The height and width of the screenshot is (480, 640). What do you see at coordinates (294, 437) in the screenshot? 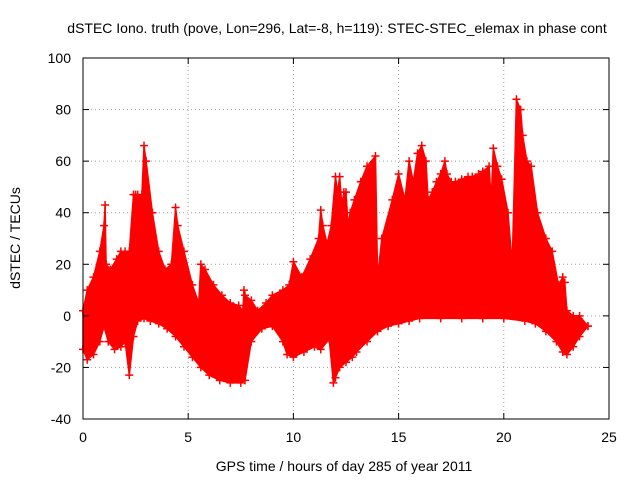
I see `x-tick-label: 10` at bounding box center [294, 437].